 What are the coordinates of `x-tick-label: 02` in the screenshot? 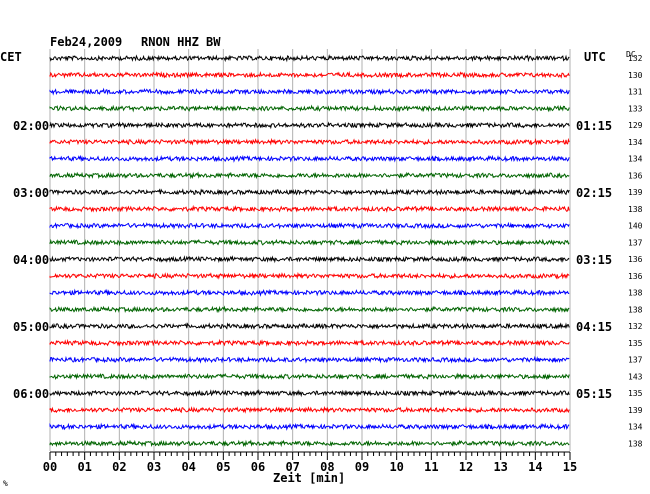 It's located at (119, 467).